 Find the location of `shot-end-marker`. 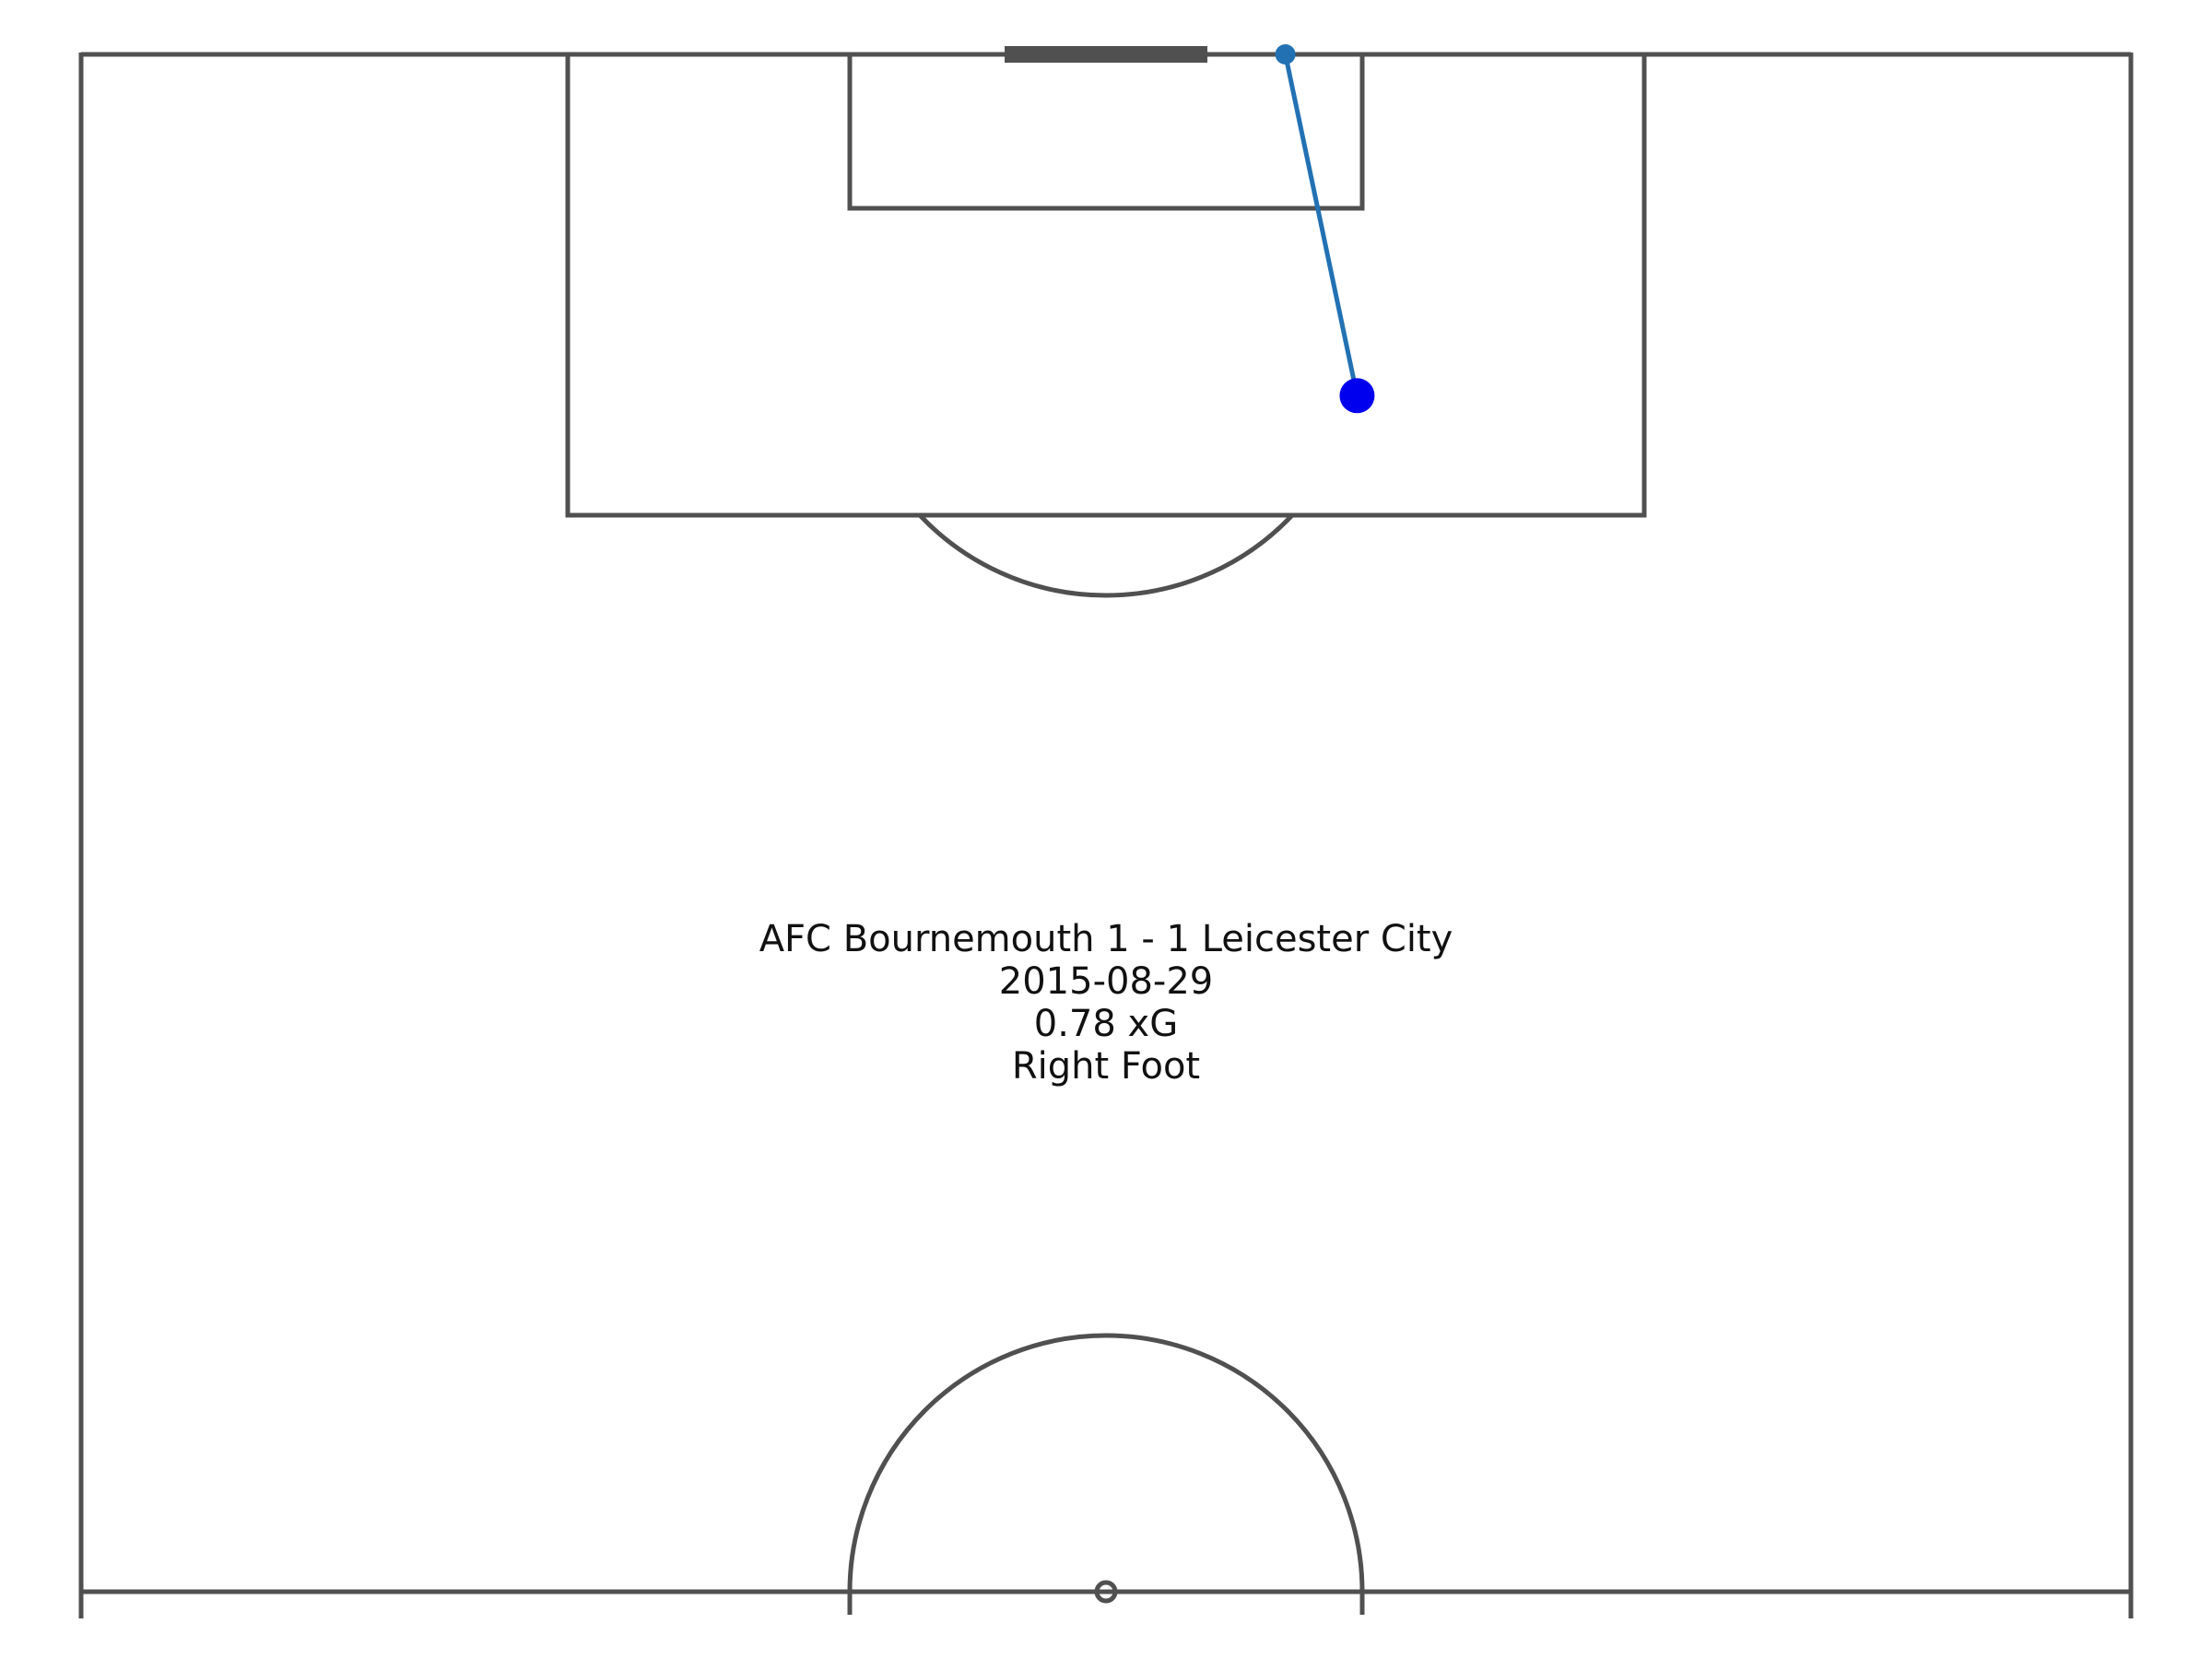

shot-end-marker is located at coordinates (1285, 54).